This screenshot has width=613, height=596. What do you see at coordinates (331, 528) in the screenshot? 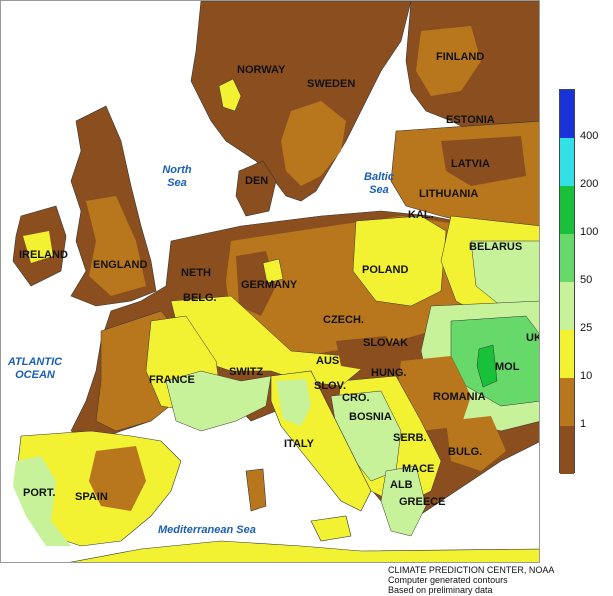
I see `sicily` at bounding box center [331, 528].